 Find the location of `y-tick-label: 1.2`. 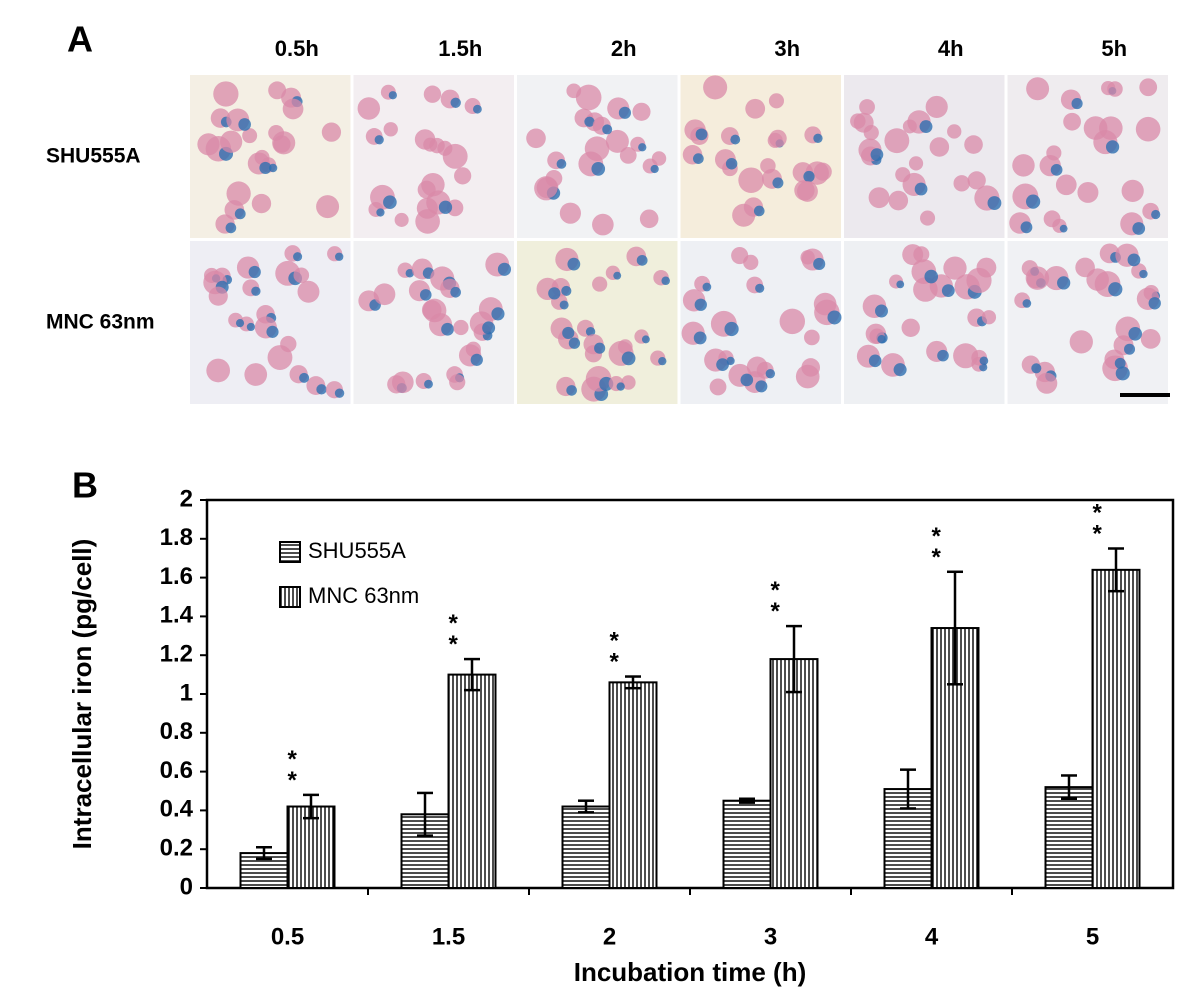

y-tick-label: 1.2 is located at coordinates (176, 654).